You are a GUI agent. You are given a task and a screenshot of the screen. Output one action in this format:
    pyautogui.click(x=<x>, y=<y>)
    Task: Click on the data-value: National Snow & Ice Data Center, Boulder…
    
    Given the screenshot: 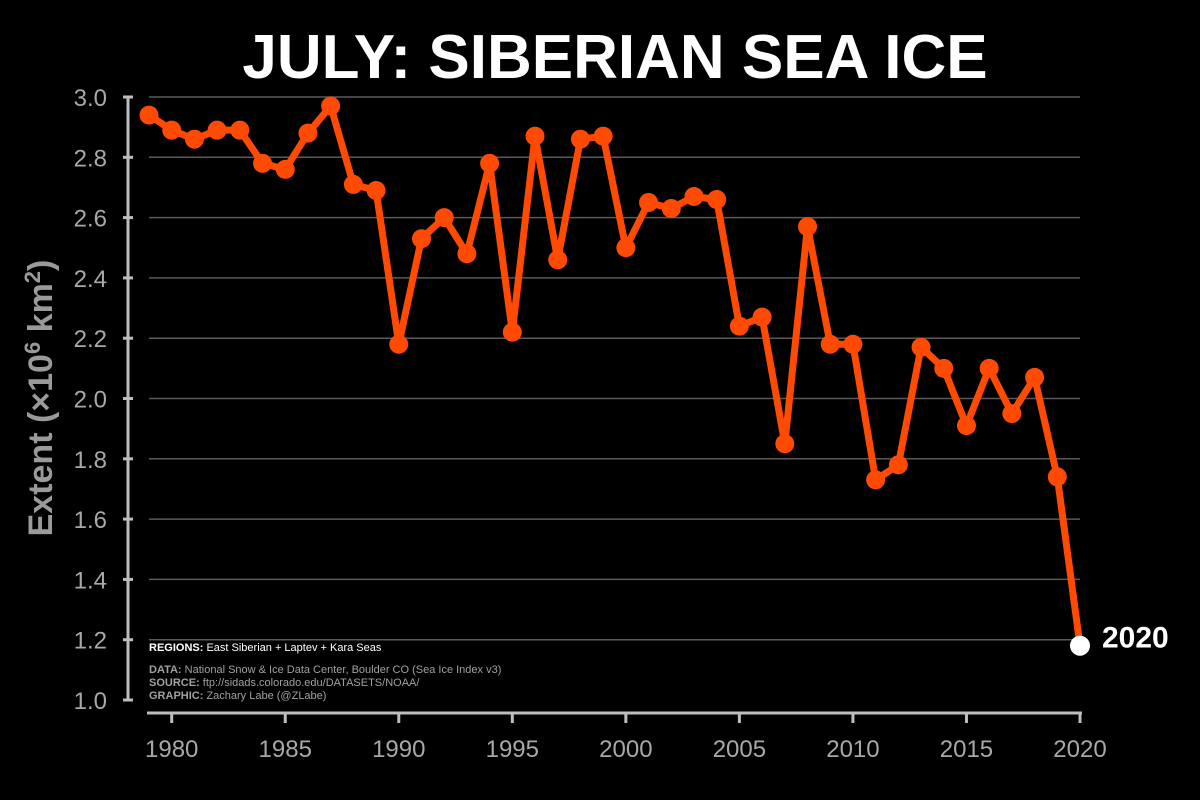 What is the action you would take?
    pyautogui.click(x=342, y=670)
    